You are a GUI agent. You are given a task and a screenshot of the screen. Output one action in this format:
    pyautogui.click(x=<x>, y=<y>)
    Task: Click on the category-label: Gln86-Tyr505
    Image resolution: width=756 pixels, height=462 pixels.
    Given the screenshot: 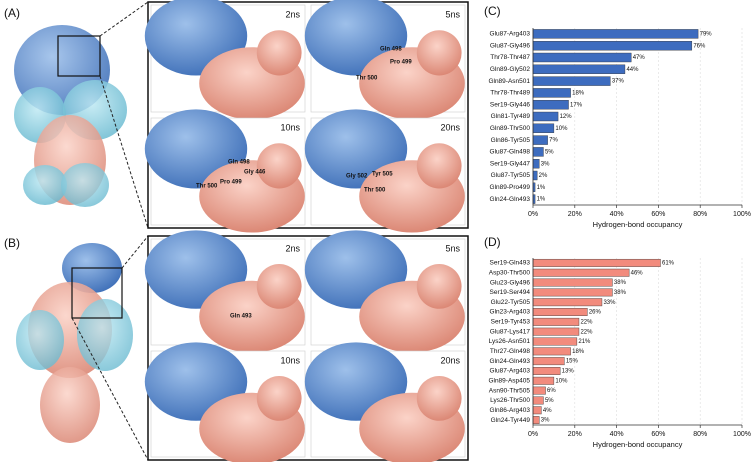 What is the action you would take?
    pyautogui.click(x=511, y=140)
    